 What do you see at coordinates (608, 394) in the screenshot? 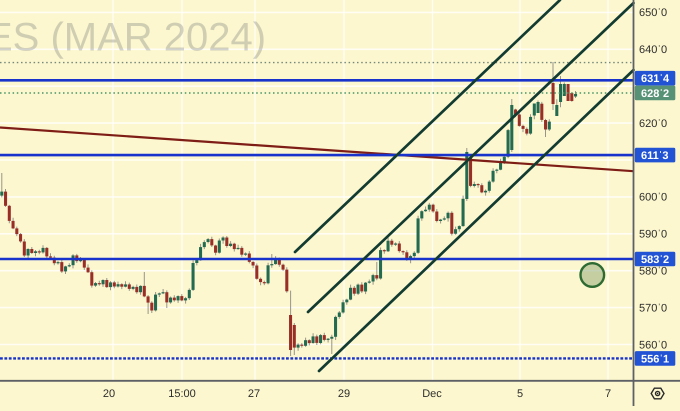
I see `svg-text: 7` at bounding box center [608, 394].